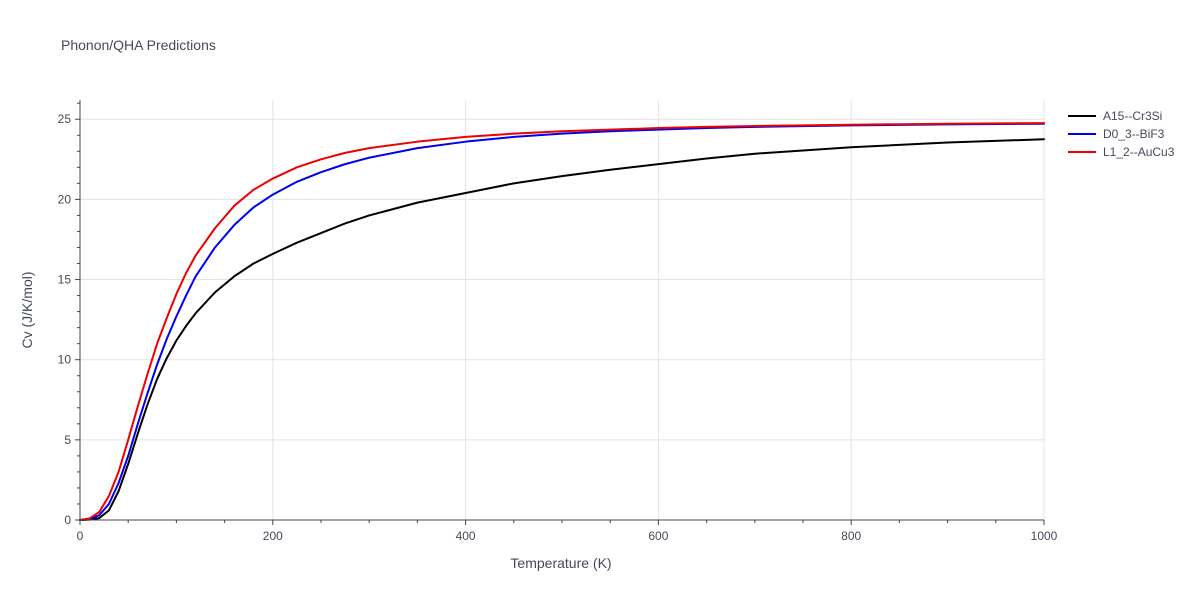 This screenshot has height=600, width=1200. I want to click on legend-item: D0_3--BiF3, so click(1116, 134).